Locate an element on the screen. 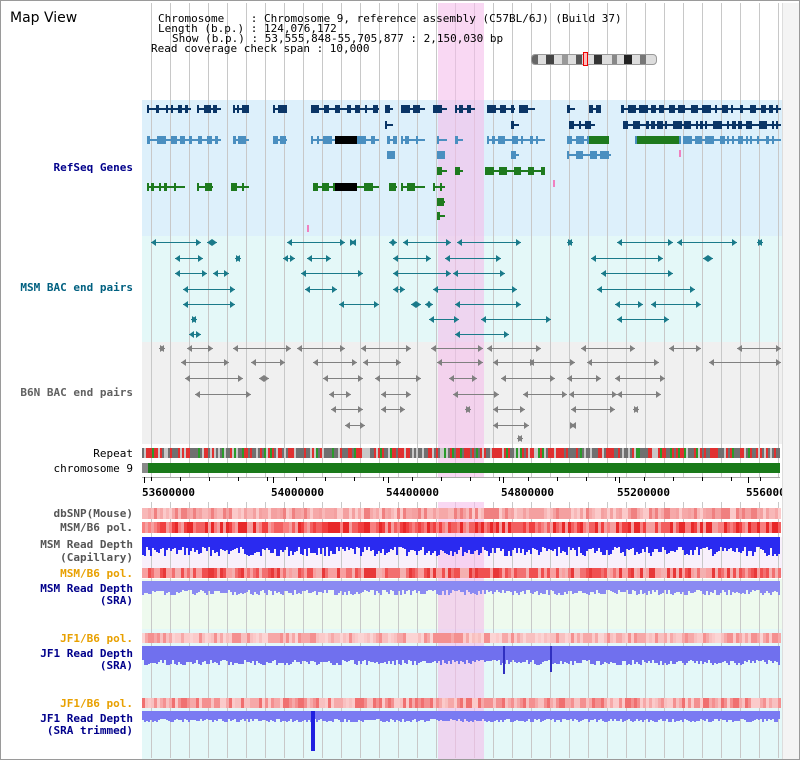 The width and height of the screenshot is (800, 760). chromosome-bar is located at coordinates (461, 468).